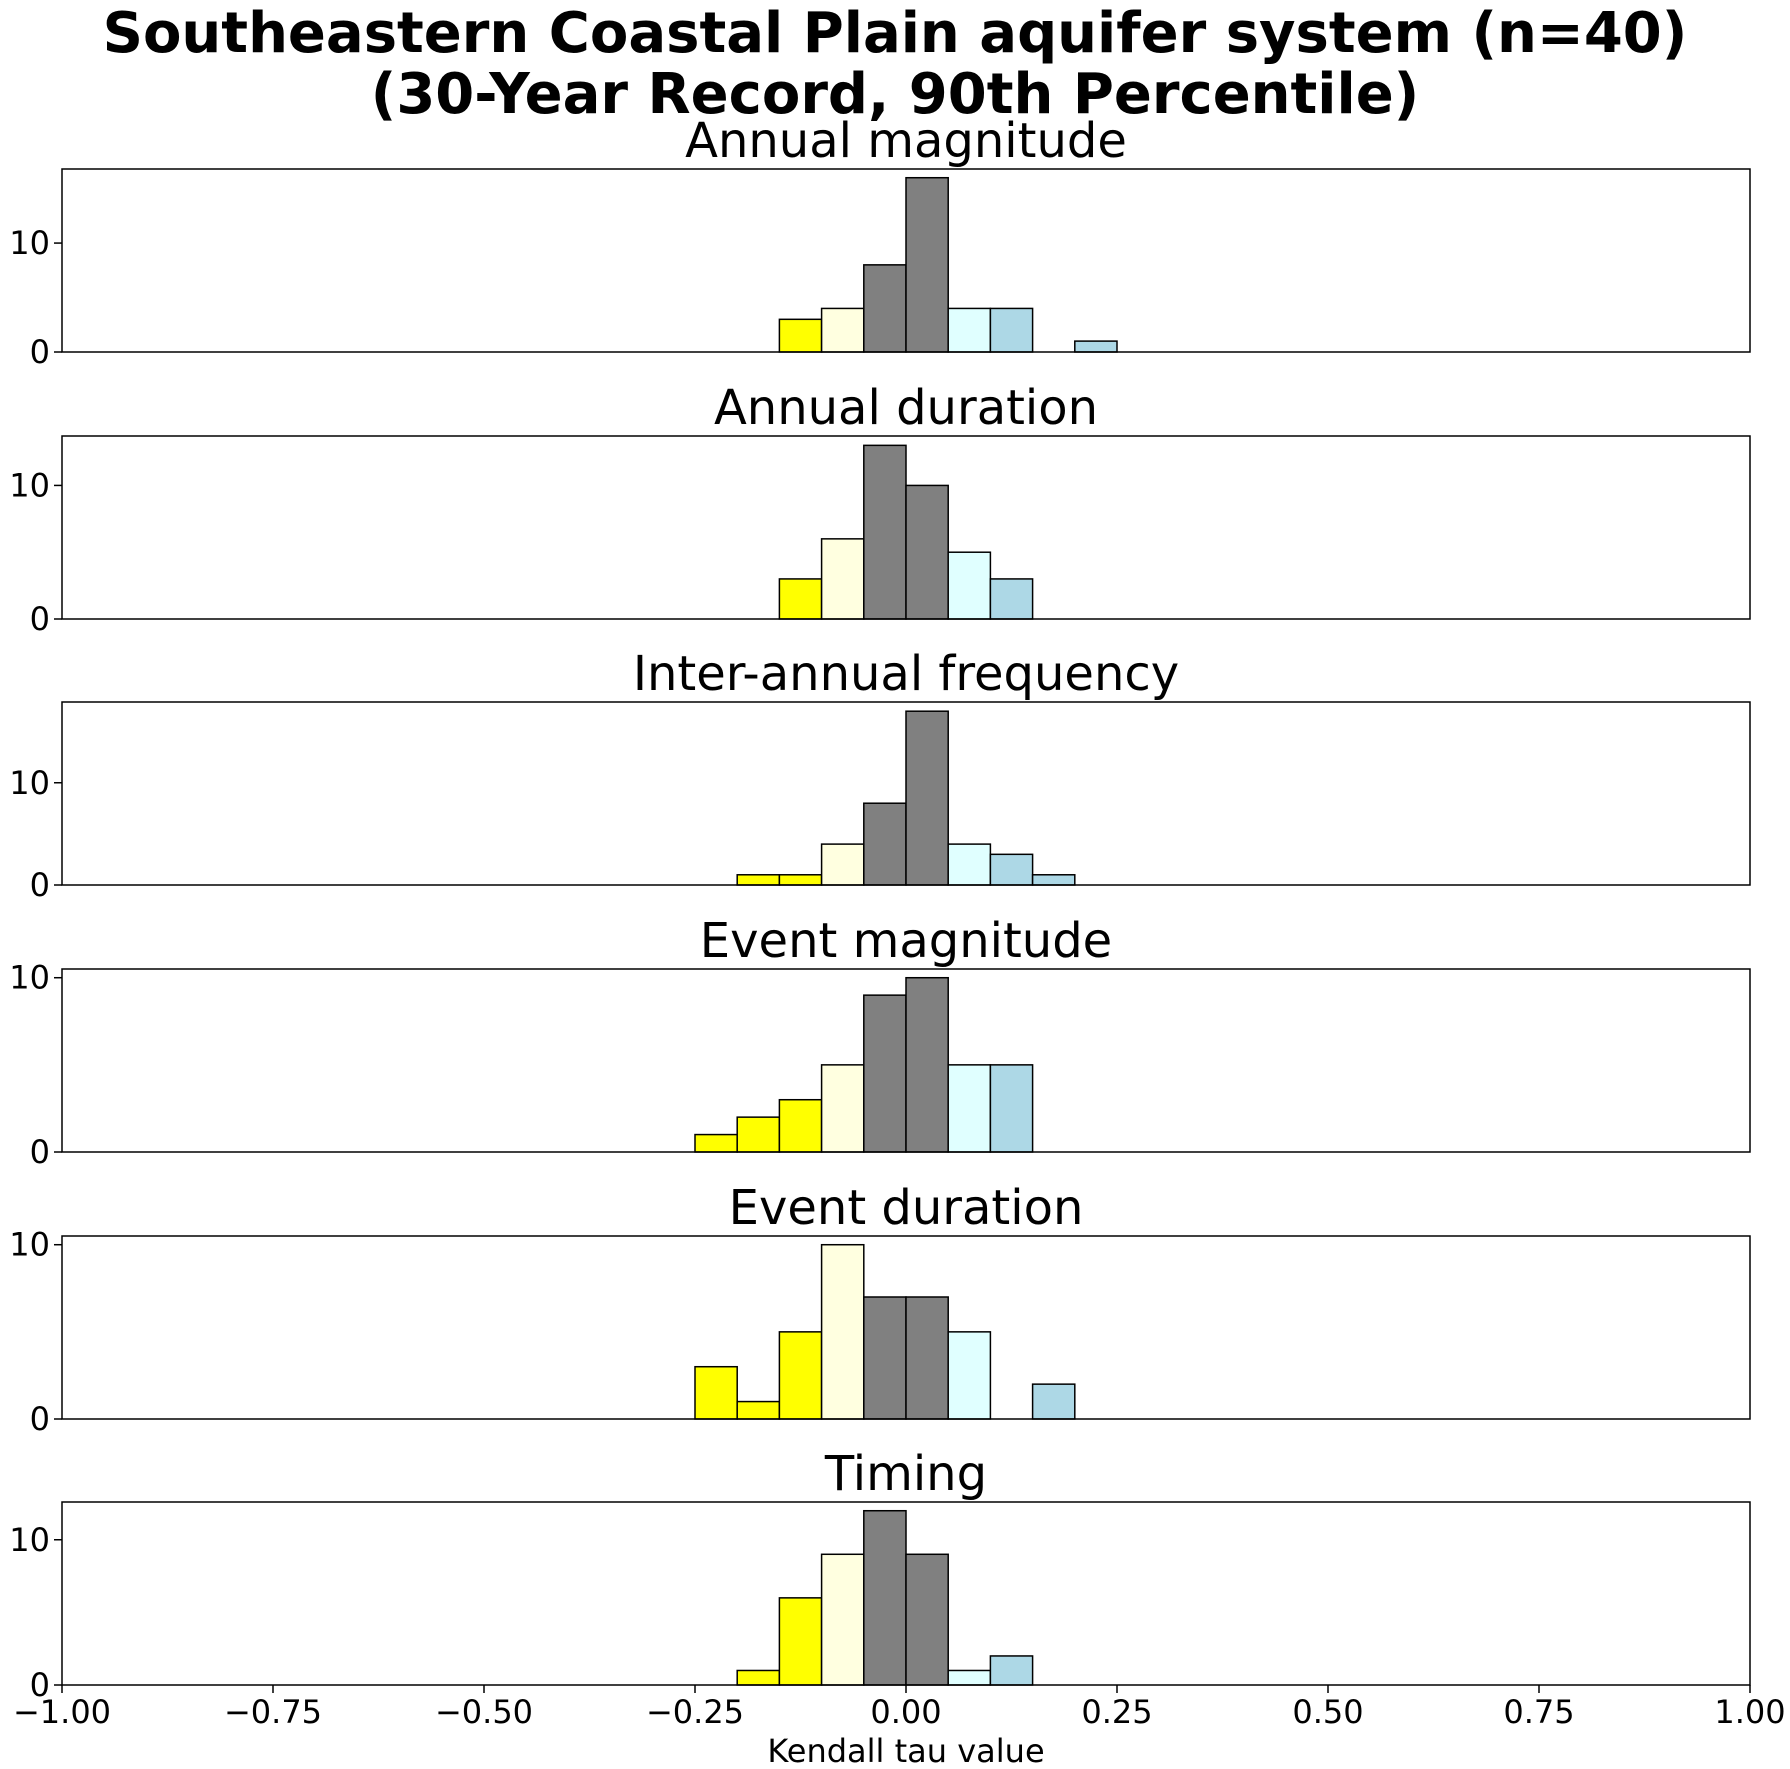 Image resolution: width=1790 pixels, height=1769 pixels. Describe the element at coordinates (1327, 1712) in the screenshot. I see `x-tick-label: 0.50` at that location.